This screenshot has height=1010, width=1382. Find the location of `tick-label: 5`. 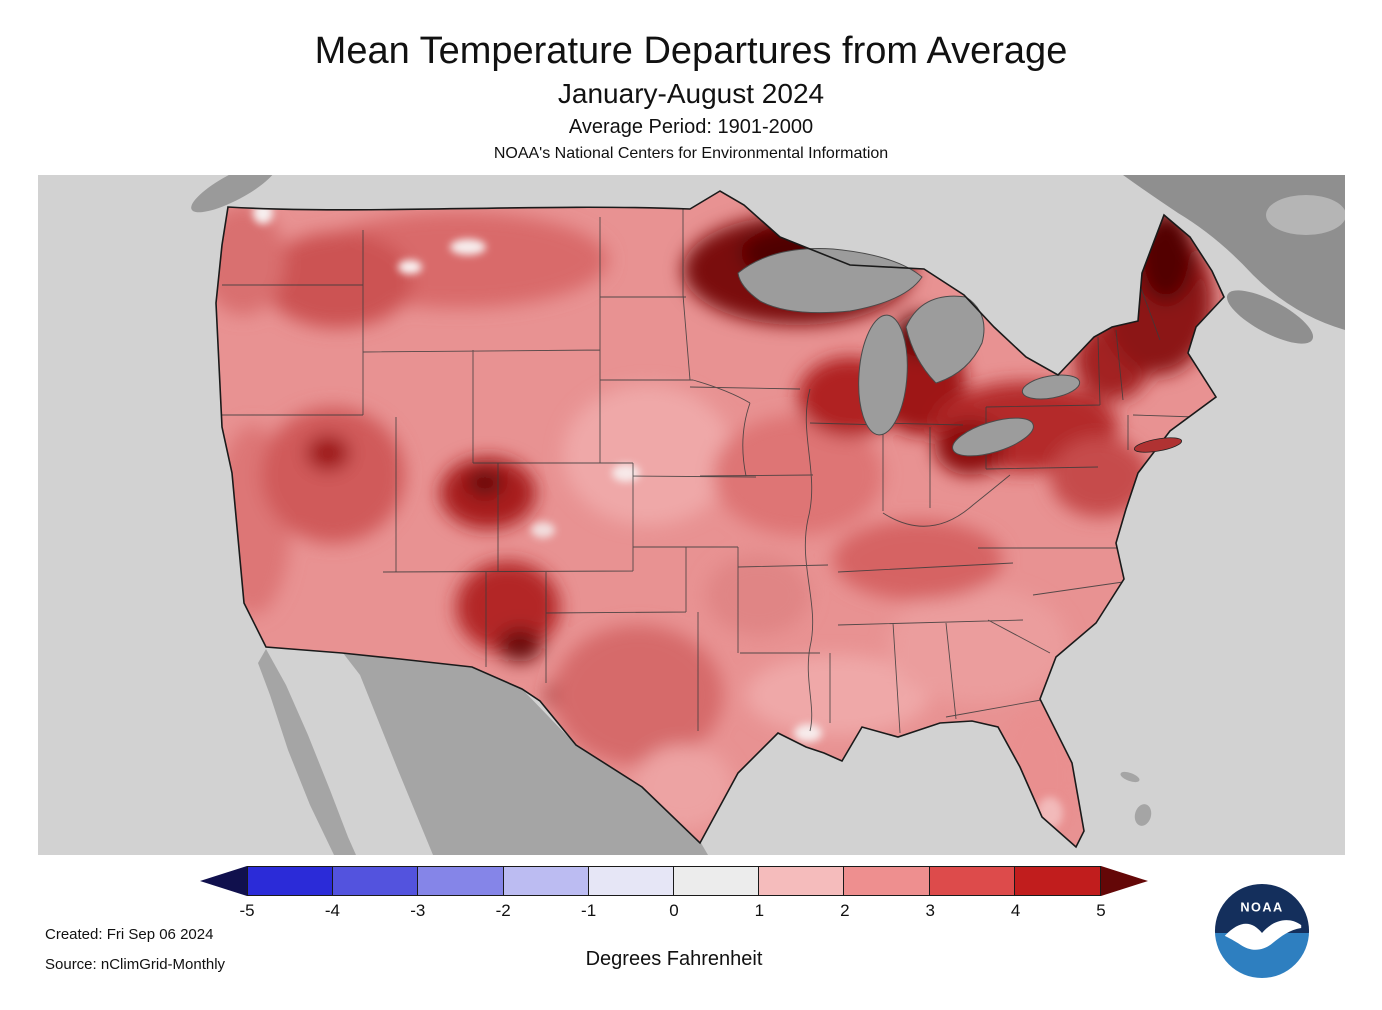

tick-label: 5 is located at coordinates (1101, 910).